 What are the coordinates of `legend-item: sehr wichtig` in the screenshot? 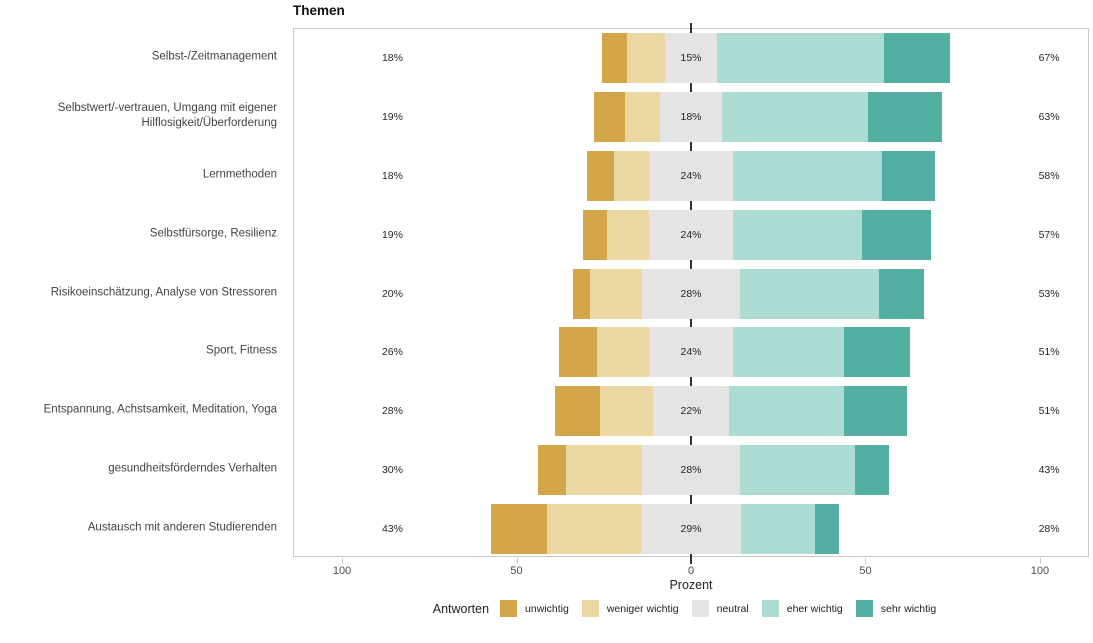 It's located at (902, 608).